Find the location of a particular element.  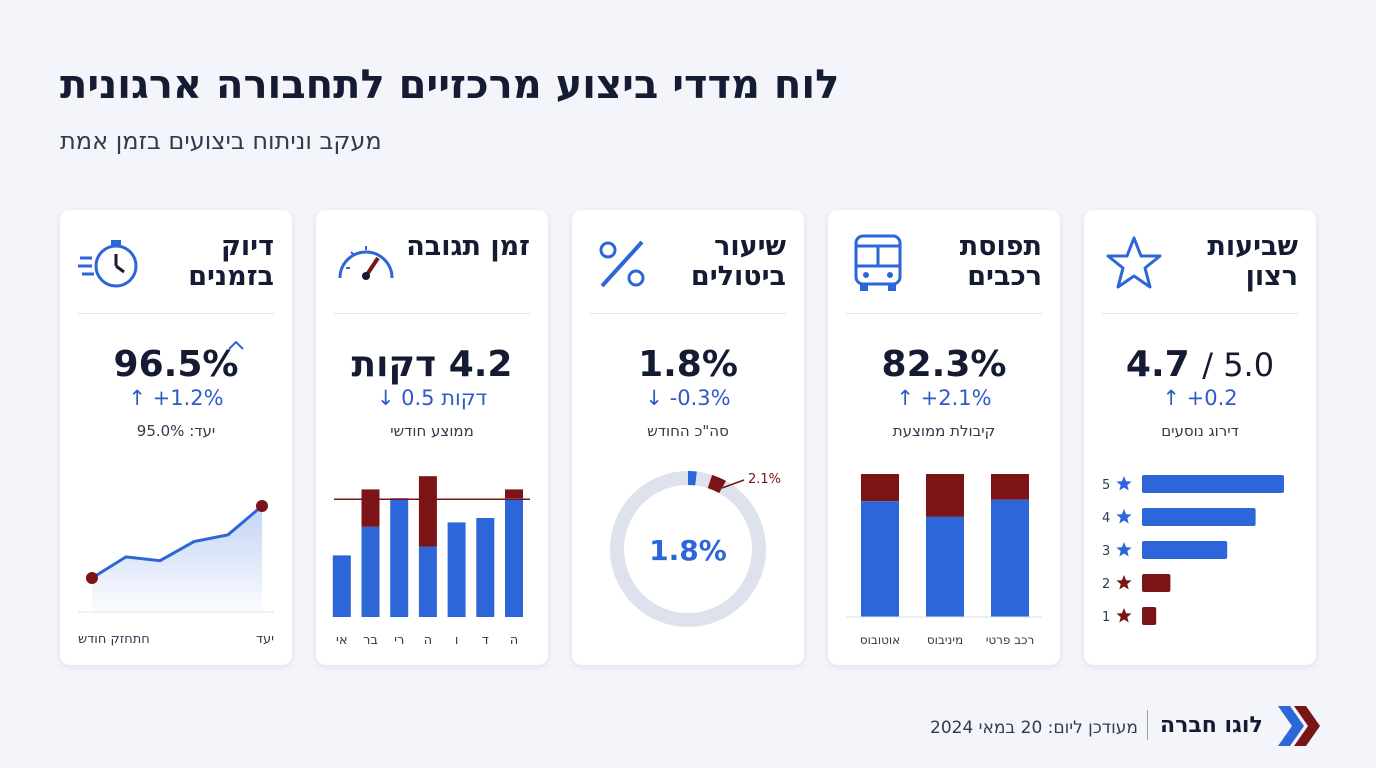

trend-area is located at coordinates (177, 559).